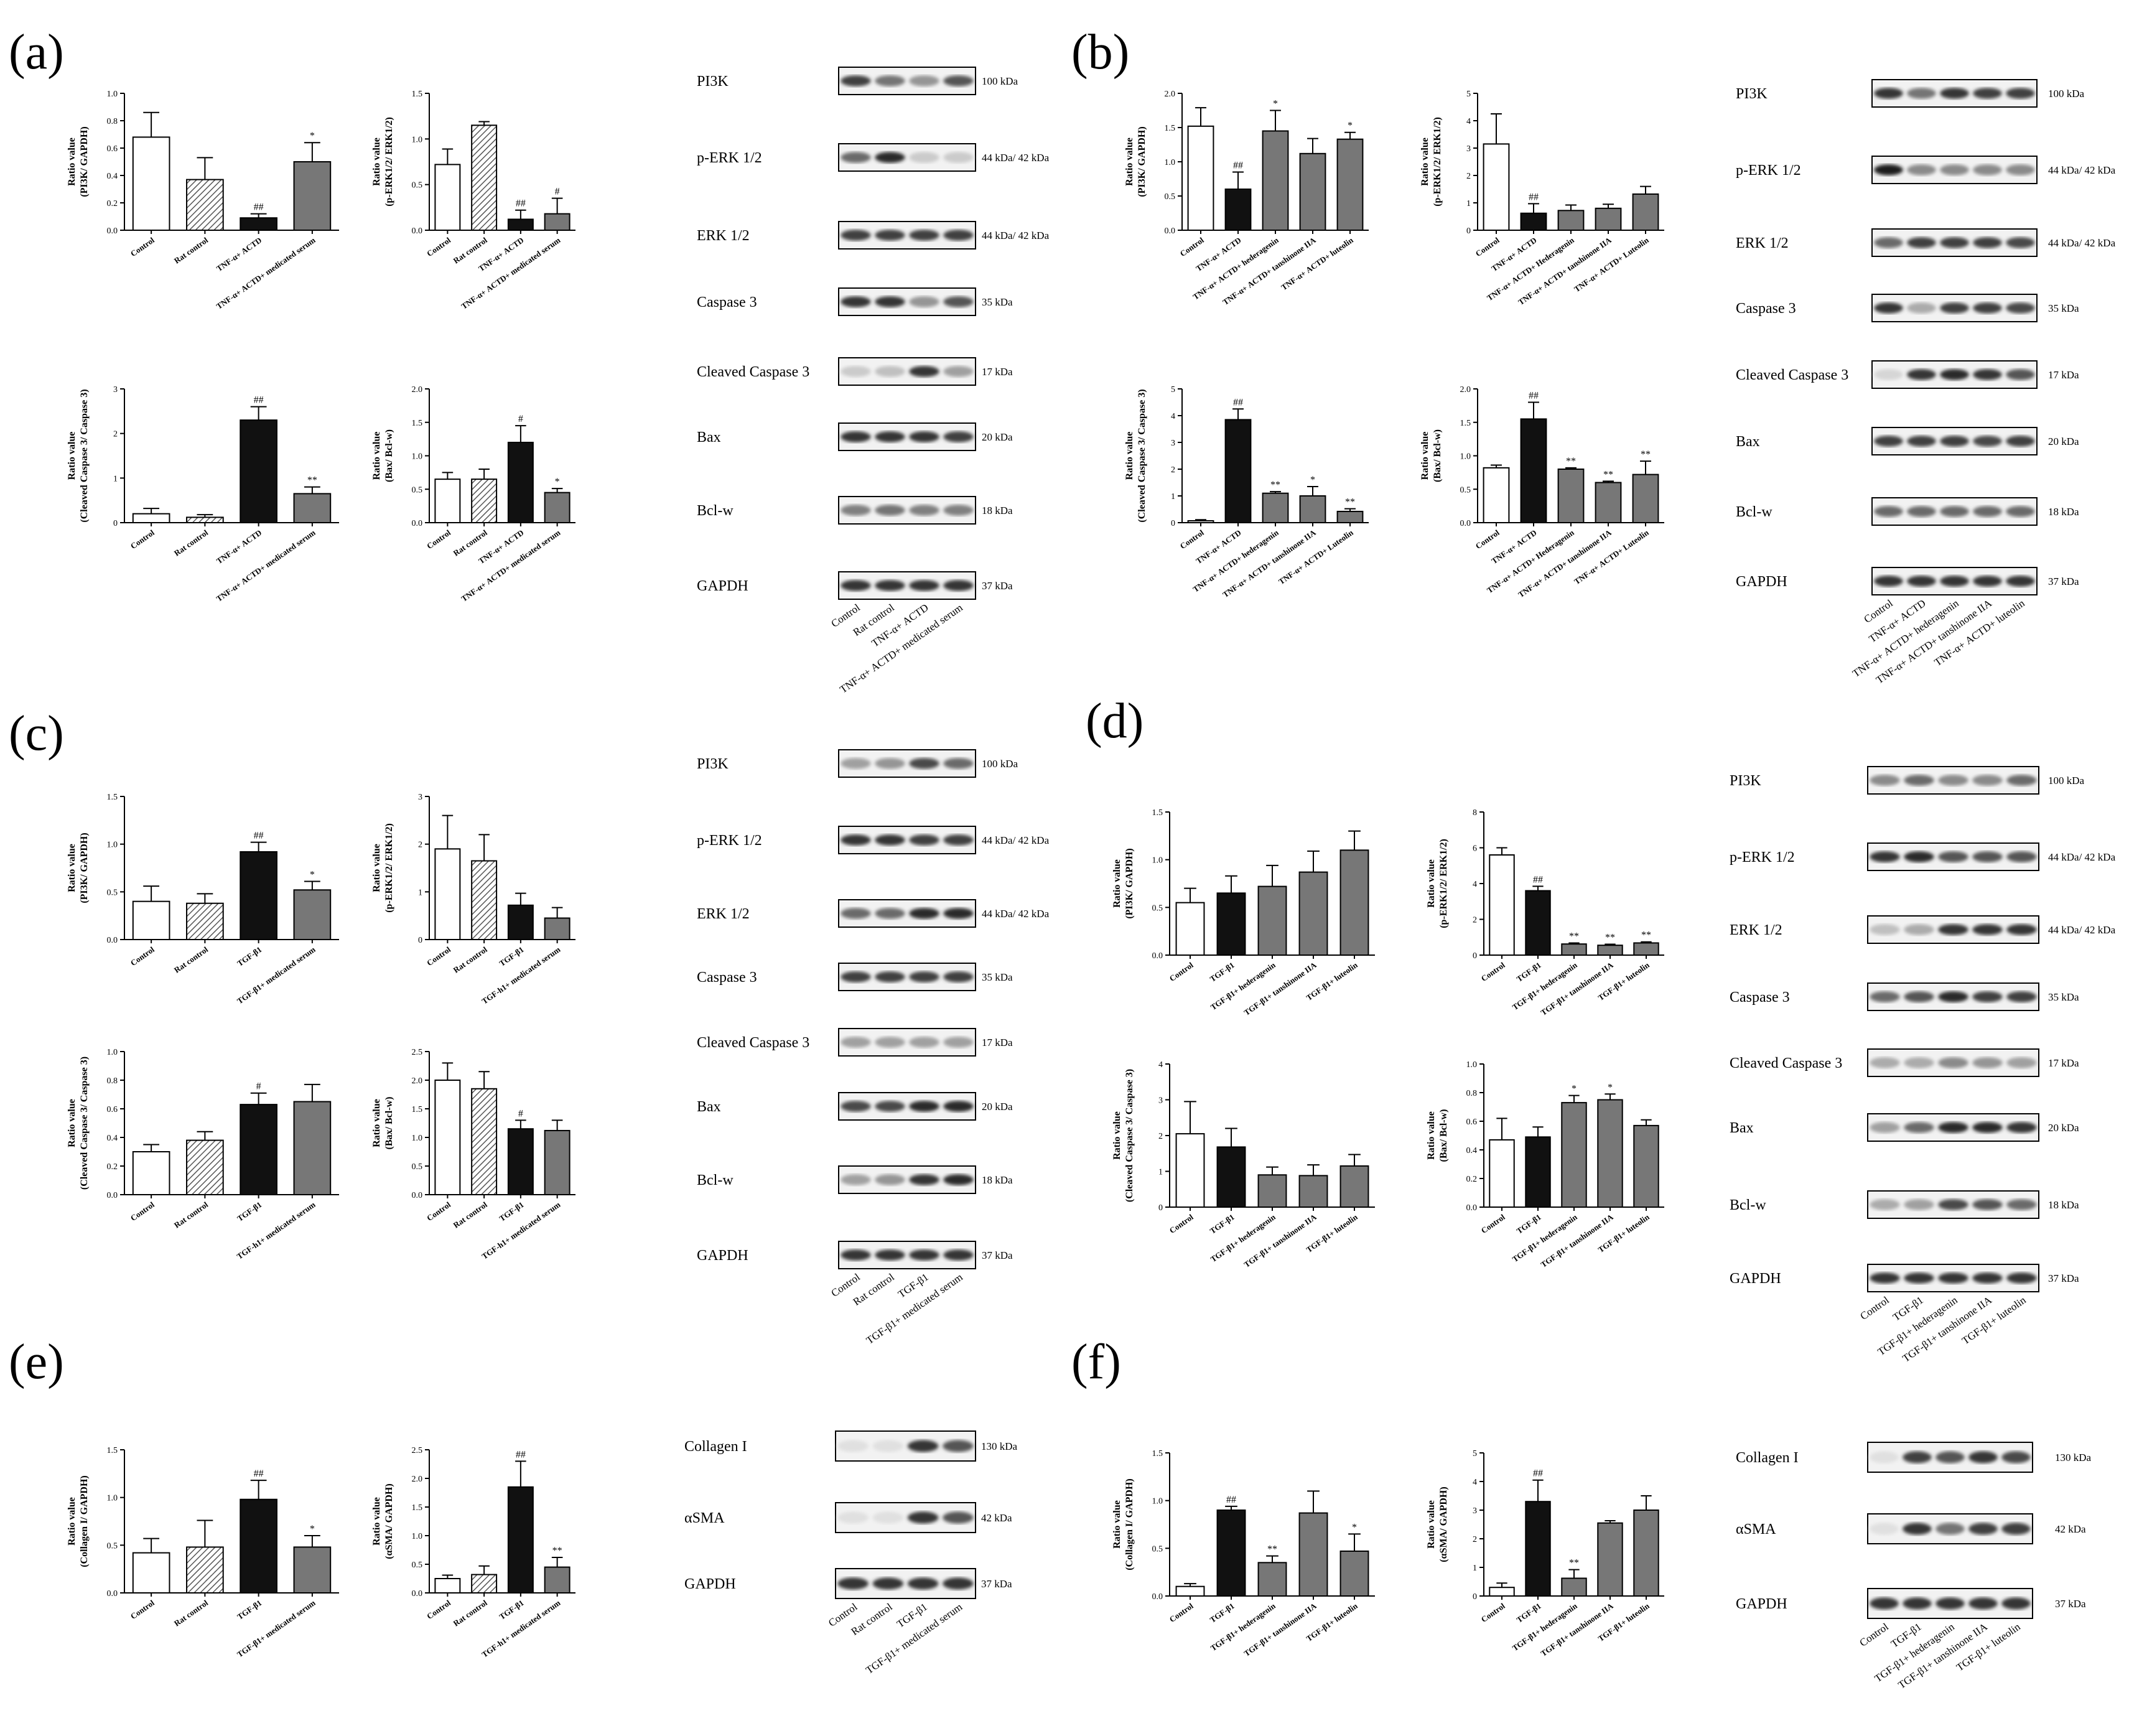 The height and width of the screenshot is (1736, 2152). What do you see at coordinates (2063, 1063) in the screenshot?
I see `blot-kda-label: 17 kDa` at bounding box center [2063, 1063].